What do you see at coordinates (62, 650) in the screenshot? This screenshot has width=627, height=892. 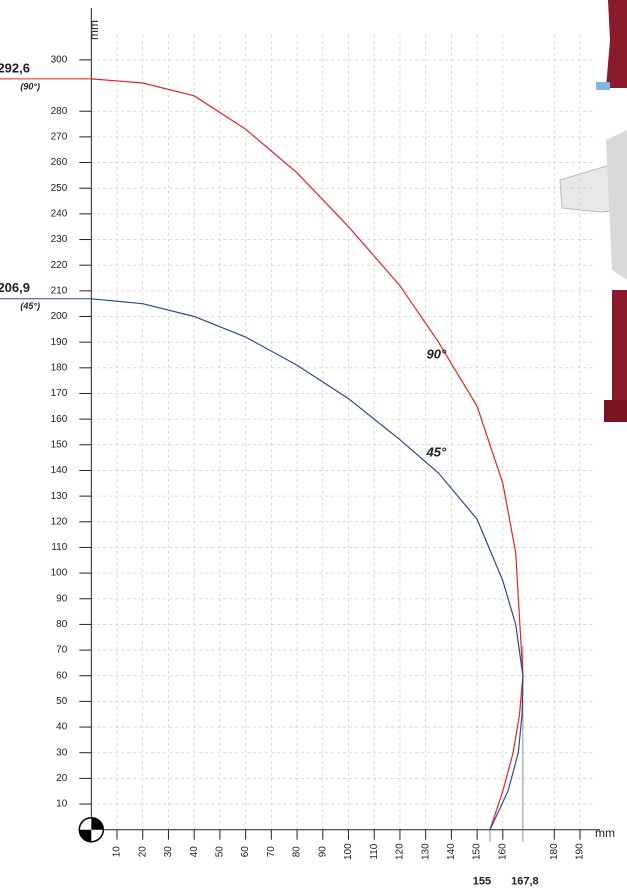 I see `y-tick-label: 70` at bounding box center [62, 650].